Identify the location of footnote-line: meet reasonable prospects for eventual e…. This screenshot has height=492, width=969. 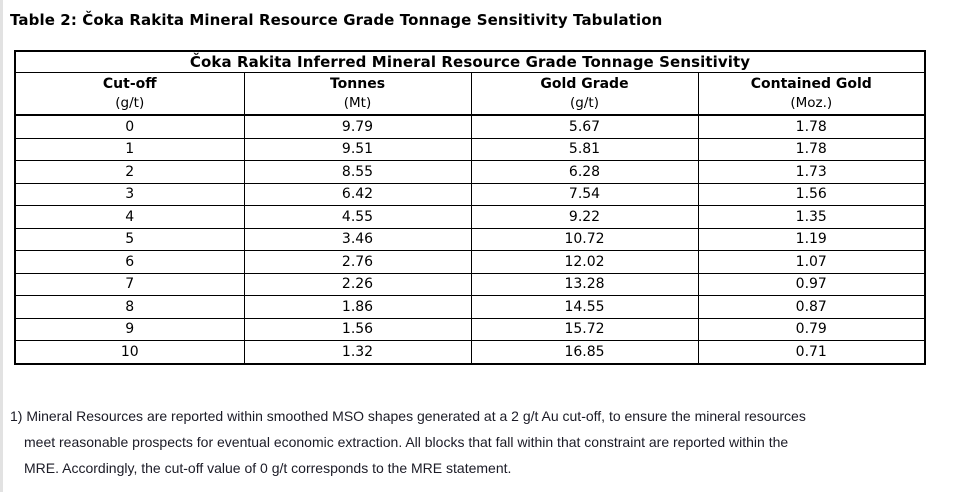
(406, 442).